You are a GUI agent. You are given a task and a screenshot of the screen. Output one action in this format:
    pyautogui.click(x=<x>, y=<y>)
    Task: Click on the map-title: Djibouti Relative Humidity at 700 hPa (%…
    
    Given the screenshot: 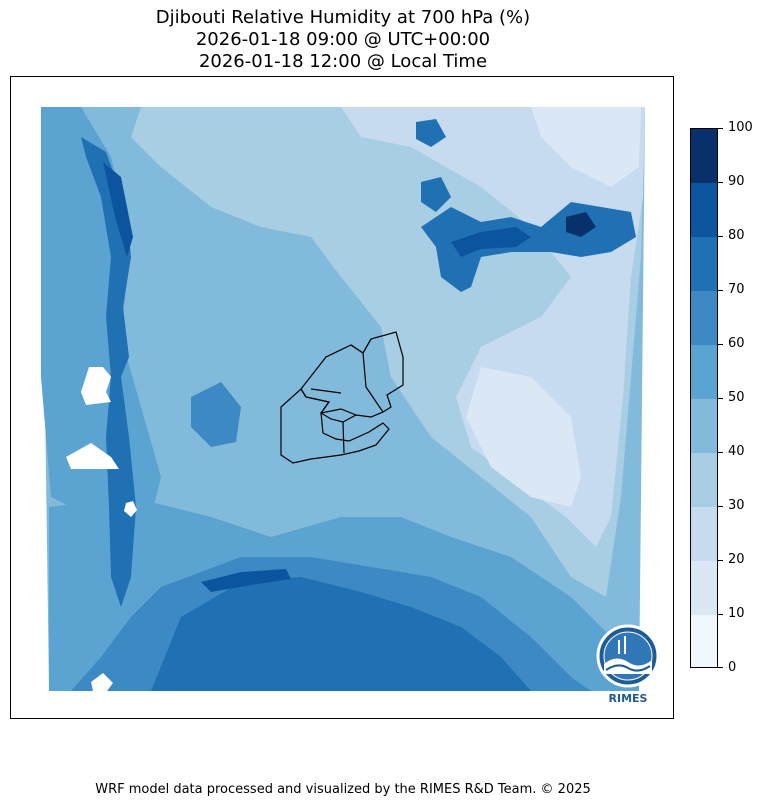 What is the action you would take?
    pyautogui.click(x=343, y=40)
    